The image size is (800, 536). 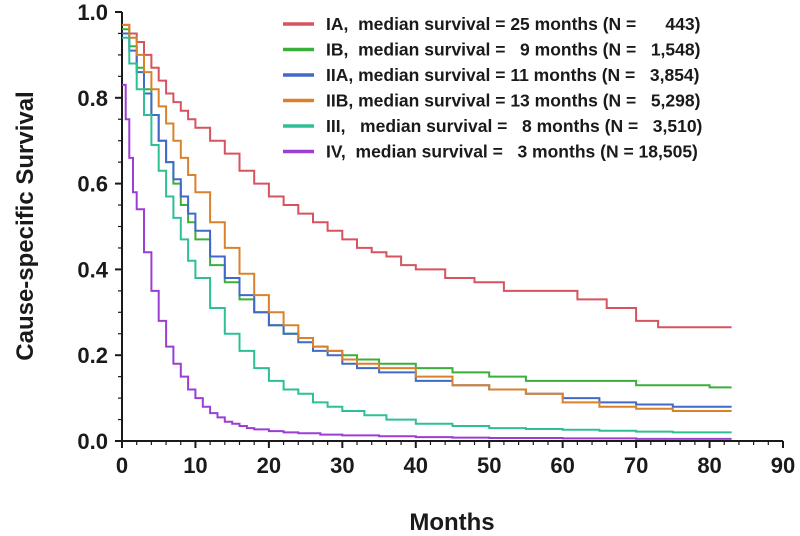 I want to click on x-tick-label: 10, so click(x=195, y=465).